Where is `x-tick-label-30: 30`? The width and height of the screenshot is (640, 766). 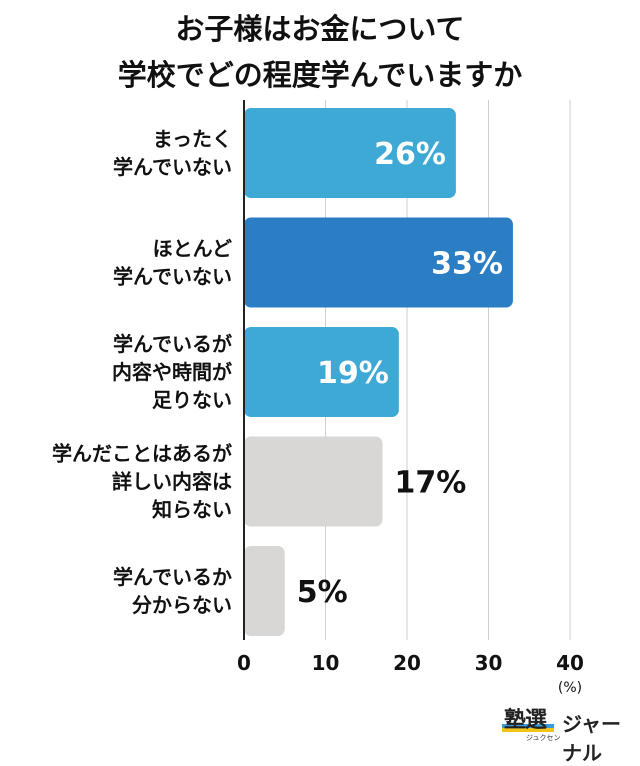 x-tick-label-30: 30 is located at coordinates (489, 663).